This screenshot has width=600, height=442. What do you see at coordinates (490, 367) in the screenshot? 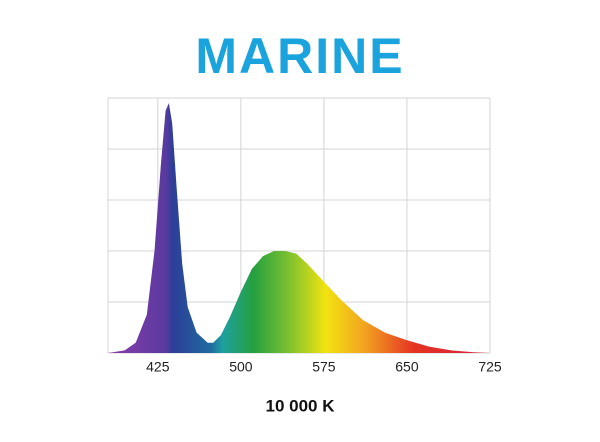
I see `x-tick-label: 725` at bounding box center [490, 367].